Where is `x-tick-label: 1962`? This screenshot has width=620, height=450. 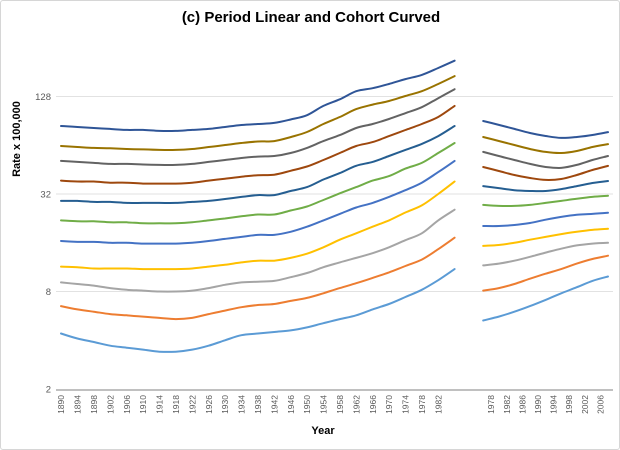
x-tick-label: 1962 is located at coordinates (356, 404).